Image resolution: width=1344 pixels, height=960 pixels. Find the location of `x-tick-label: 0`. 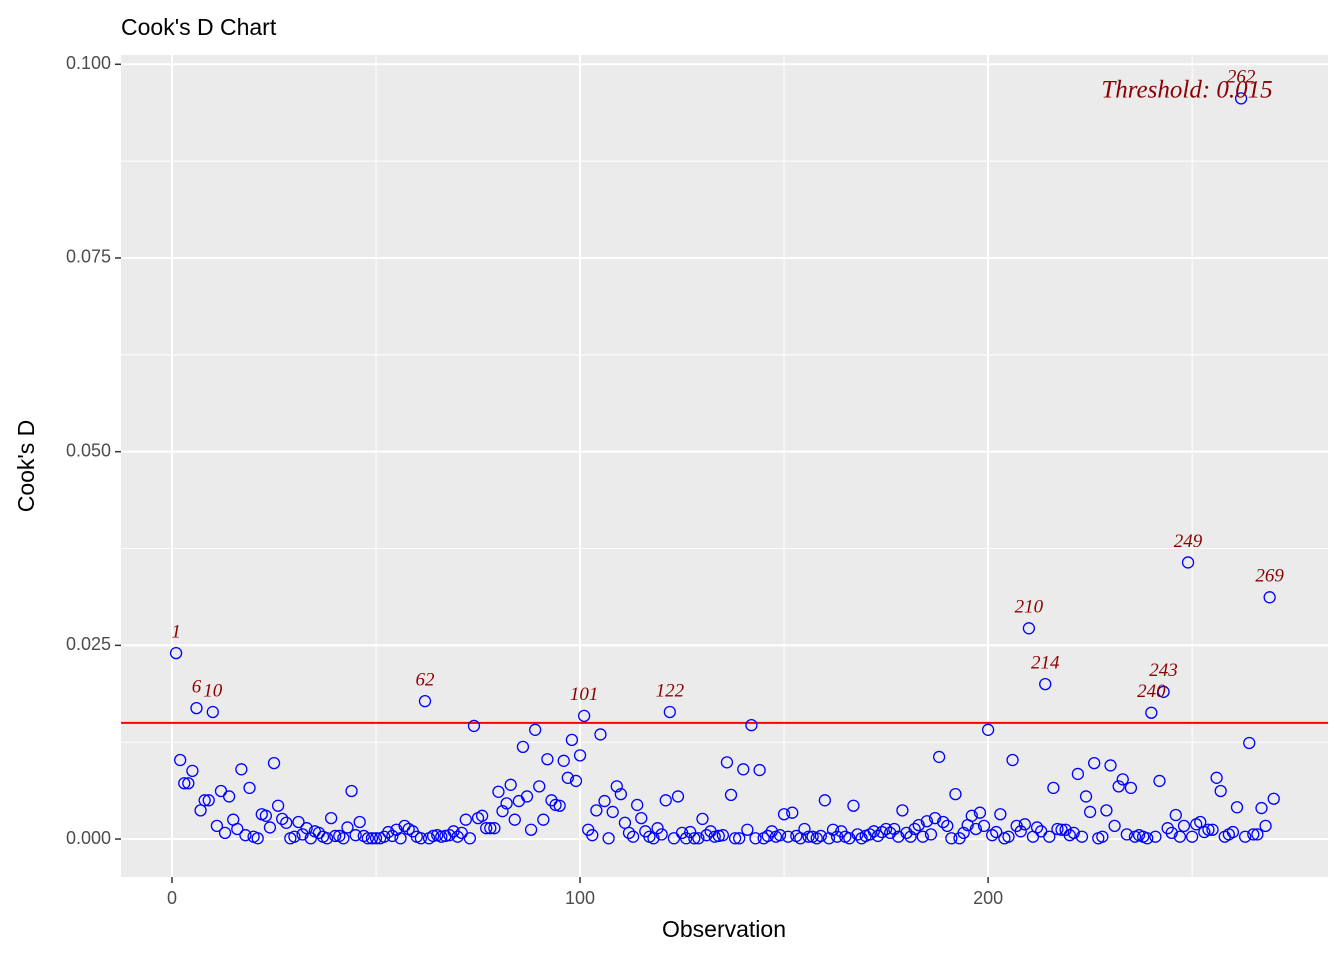

x-tick-label: 0 is located at coordinates (172, 898).